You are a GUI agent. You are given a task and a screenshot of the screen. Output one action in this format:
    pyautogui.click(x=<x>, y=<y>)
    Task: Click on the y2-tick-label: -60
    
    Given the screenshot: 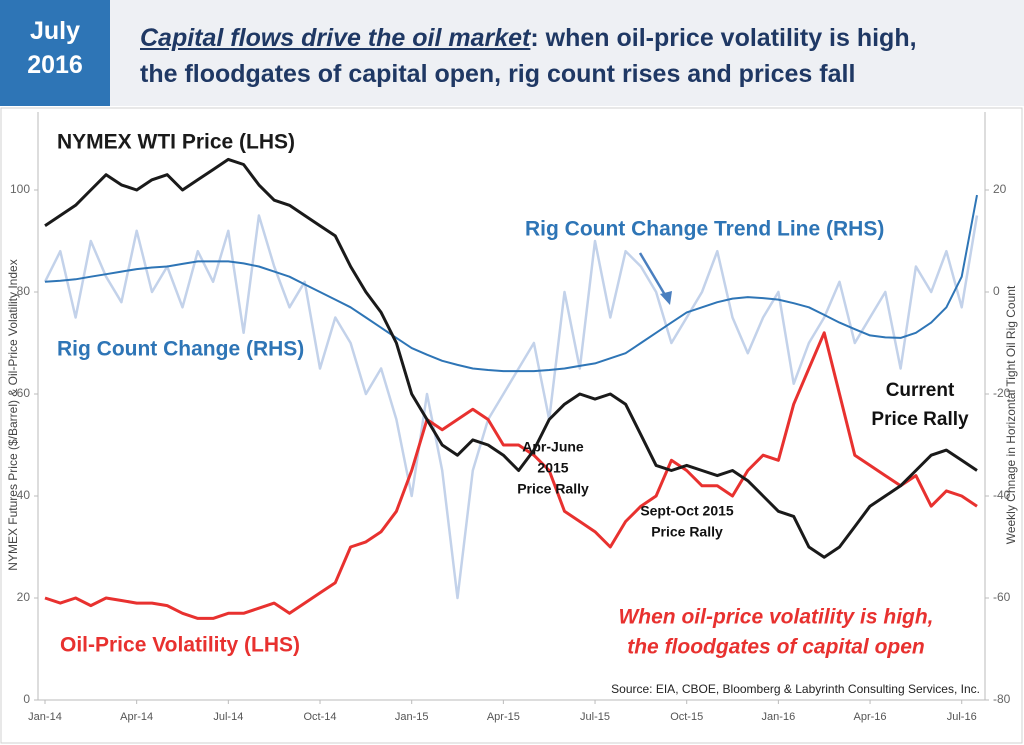 What is the action you would take?
    pyautogui.click(x=1002, y=597)
    